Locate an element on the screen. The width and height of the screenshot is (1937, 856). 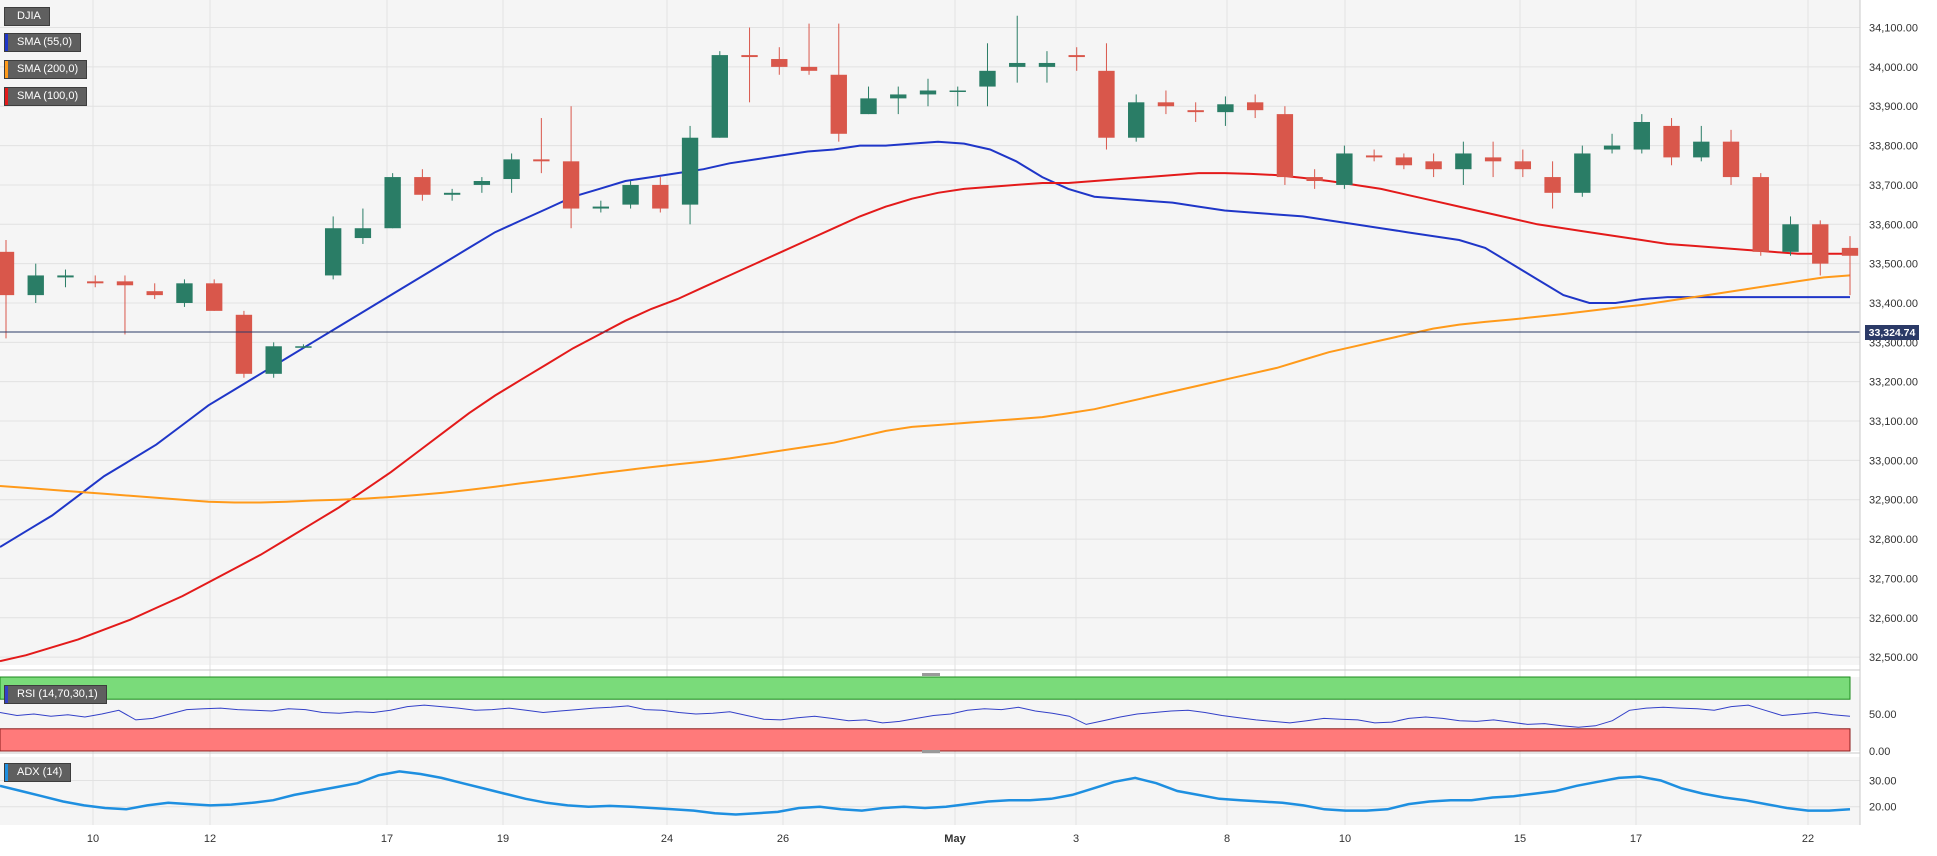
sma55-swatch is located at coordinates (6, 42).